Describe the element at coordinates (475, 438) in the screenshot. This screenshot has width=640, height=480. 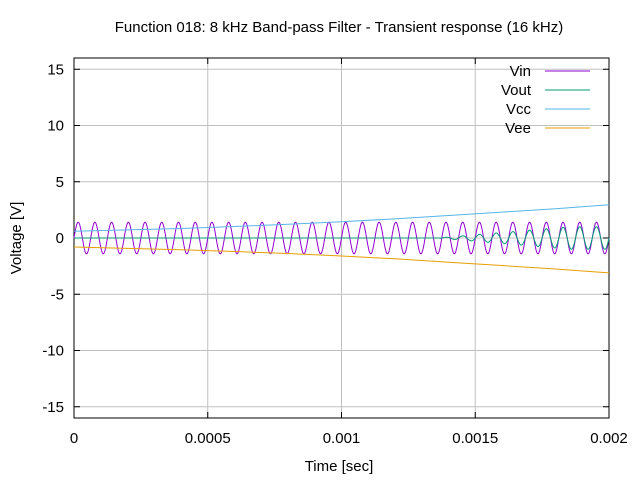
I see `x-tick-label: 0.0015` at that location.